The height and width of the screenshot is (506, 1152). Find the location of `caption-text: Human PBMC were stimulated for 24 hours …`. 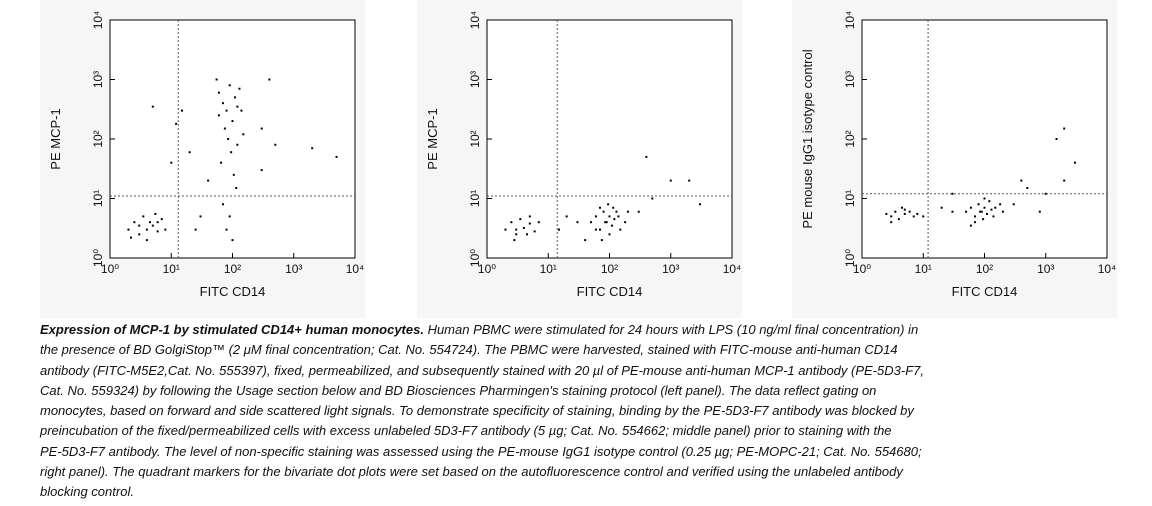

caption-text: Human PBMC were stimulated for 24 hours … is located at coordinates (671, 329).